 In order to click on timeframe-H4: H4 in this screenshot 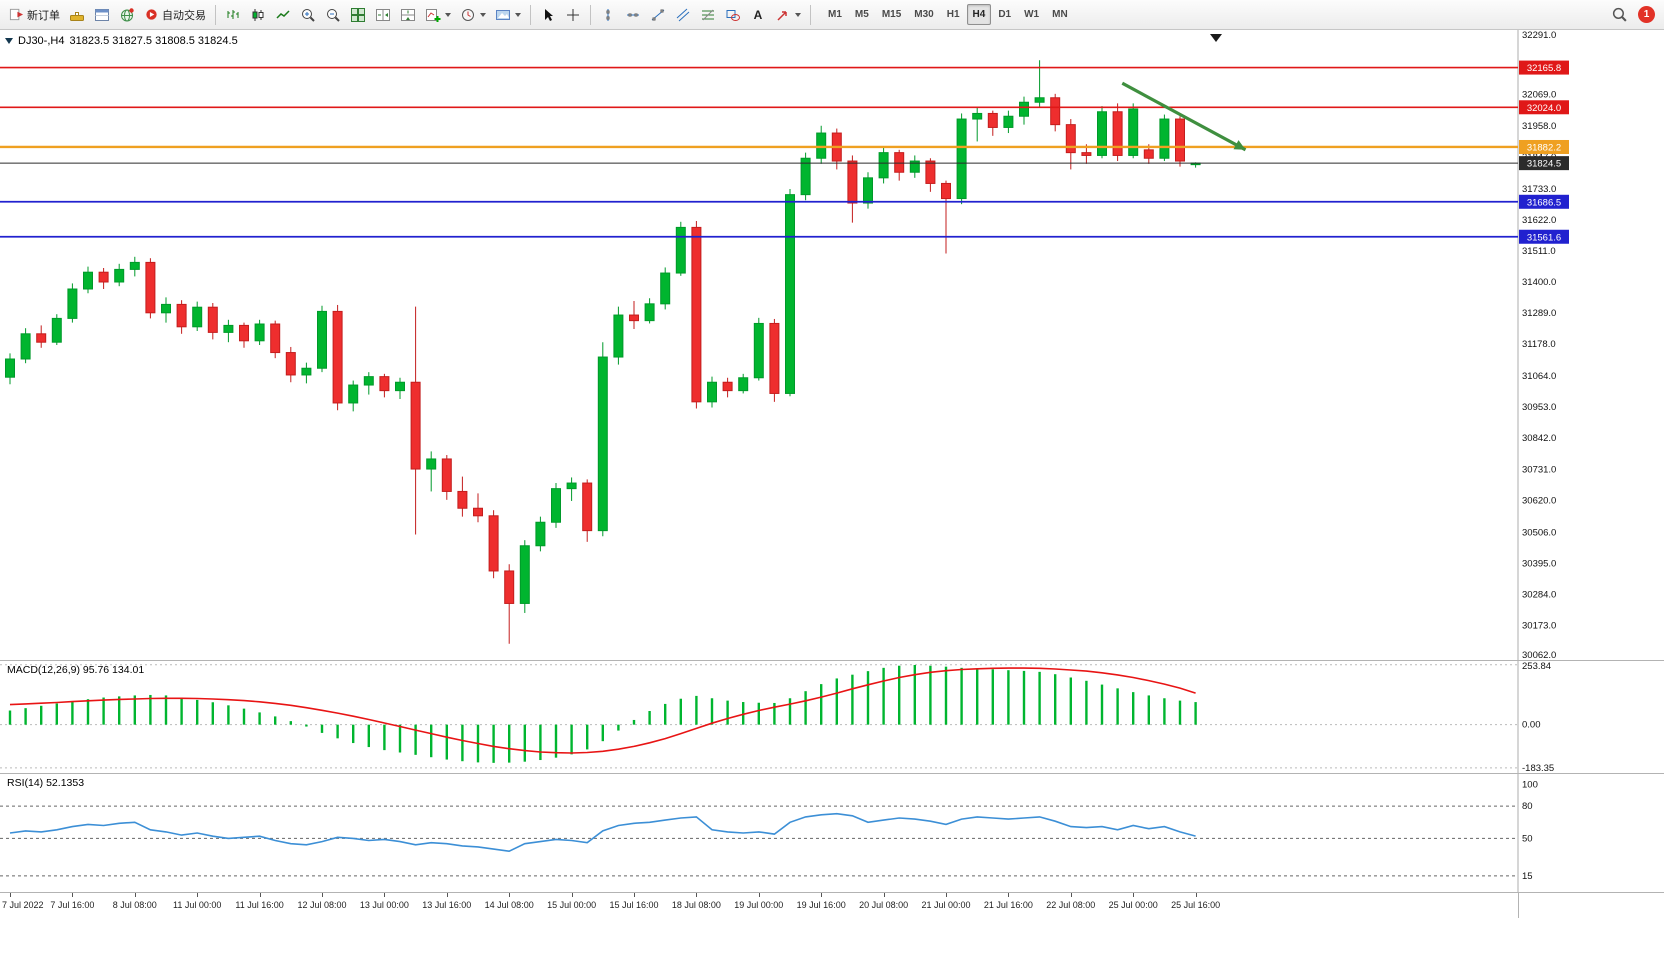, I will do `click(979, 14)`.